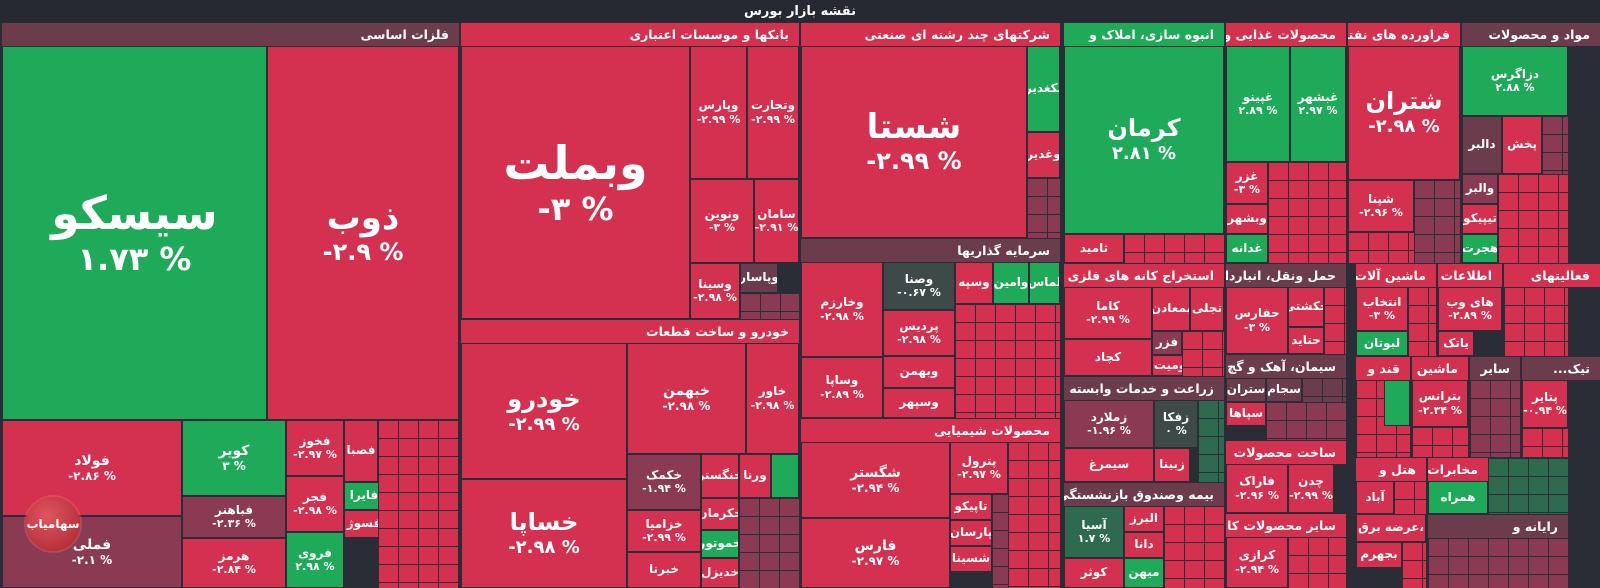  What do you see at coordinates (92, 468) in the screenshot?
I see `stock-tile: فولاد -۲.۸۶ %` at bounding box center [92, 468].